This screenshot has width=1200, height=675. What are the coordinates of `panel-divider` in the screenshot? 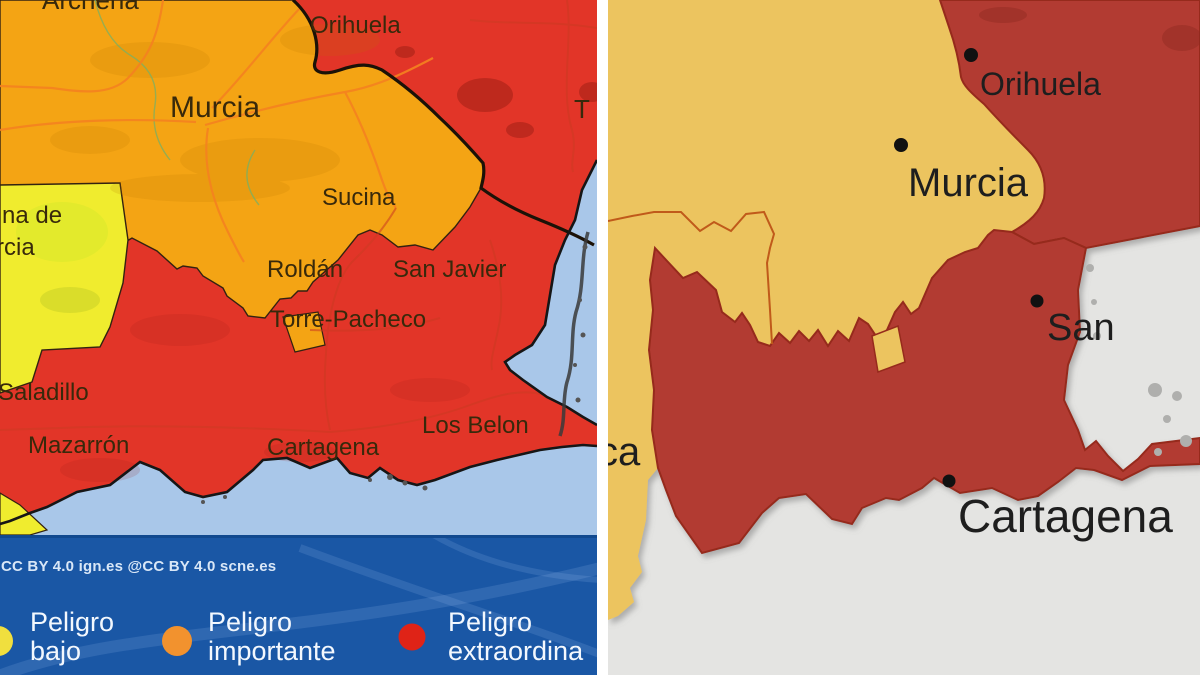 It's located at (602, 337).